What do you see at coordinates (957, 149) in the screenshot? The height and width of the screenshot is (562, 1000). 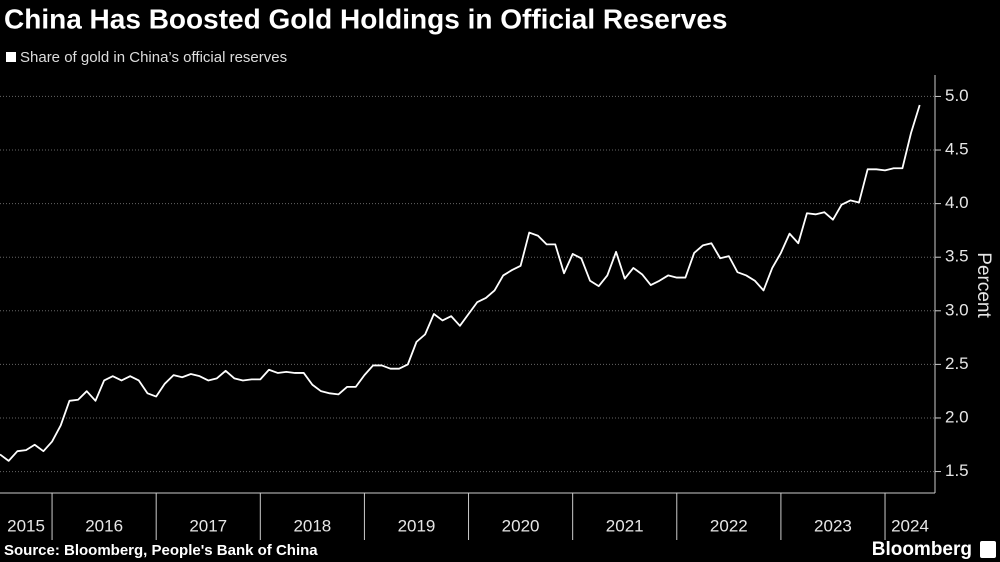 I see `y-tick-label: 4.5` at bounding box center [957, 149].